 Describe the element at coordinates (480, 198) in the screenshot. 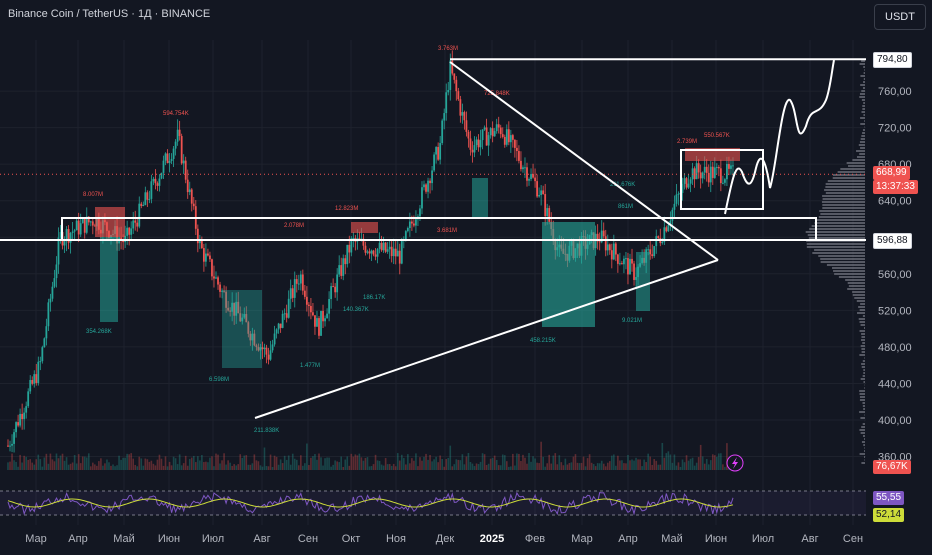

I see `volume-zone` at that location.